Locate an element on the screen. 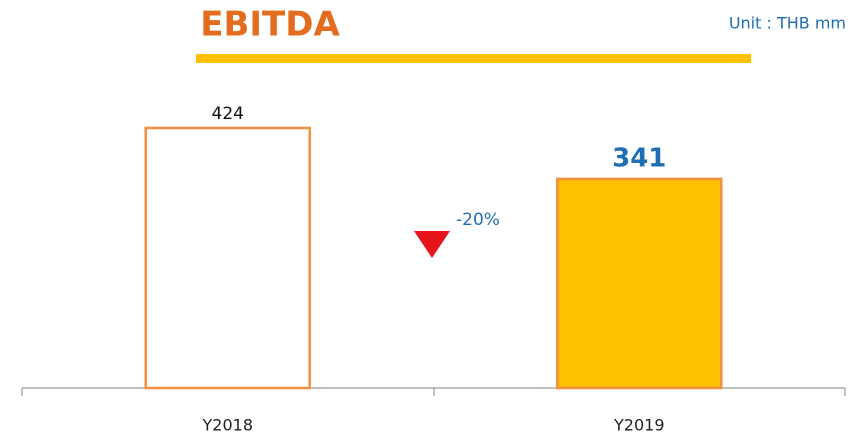 The image size is (856, 436). change-annotation: -20% is located at coordinates (478, 220).